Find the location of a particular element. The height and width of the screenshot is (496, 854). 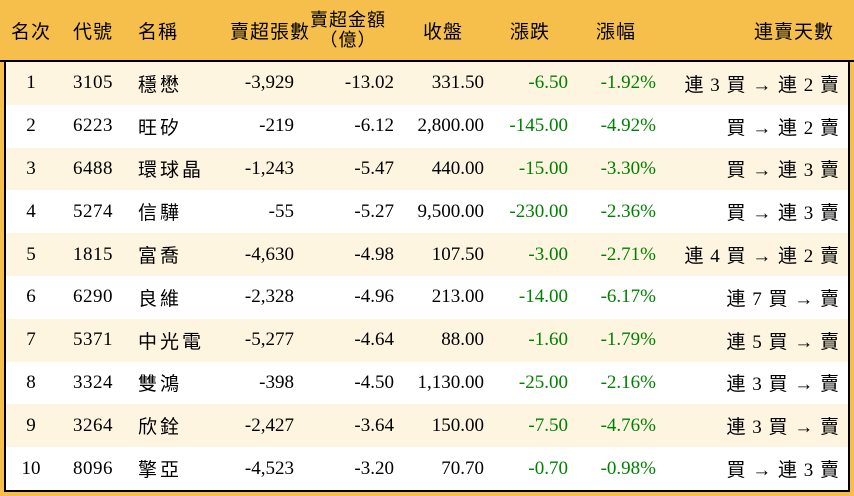

sell-amount-cell: -3.20 is located at coordinates (374, 468).